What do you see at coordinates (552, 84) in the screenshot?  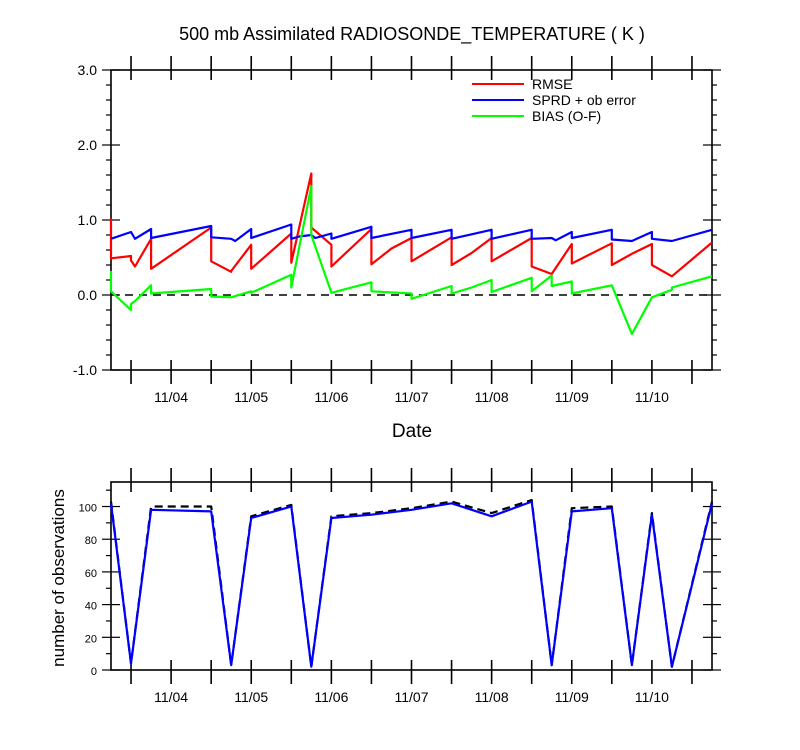 I see `legend-label: RMSE` at bounding box center [552, 84].